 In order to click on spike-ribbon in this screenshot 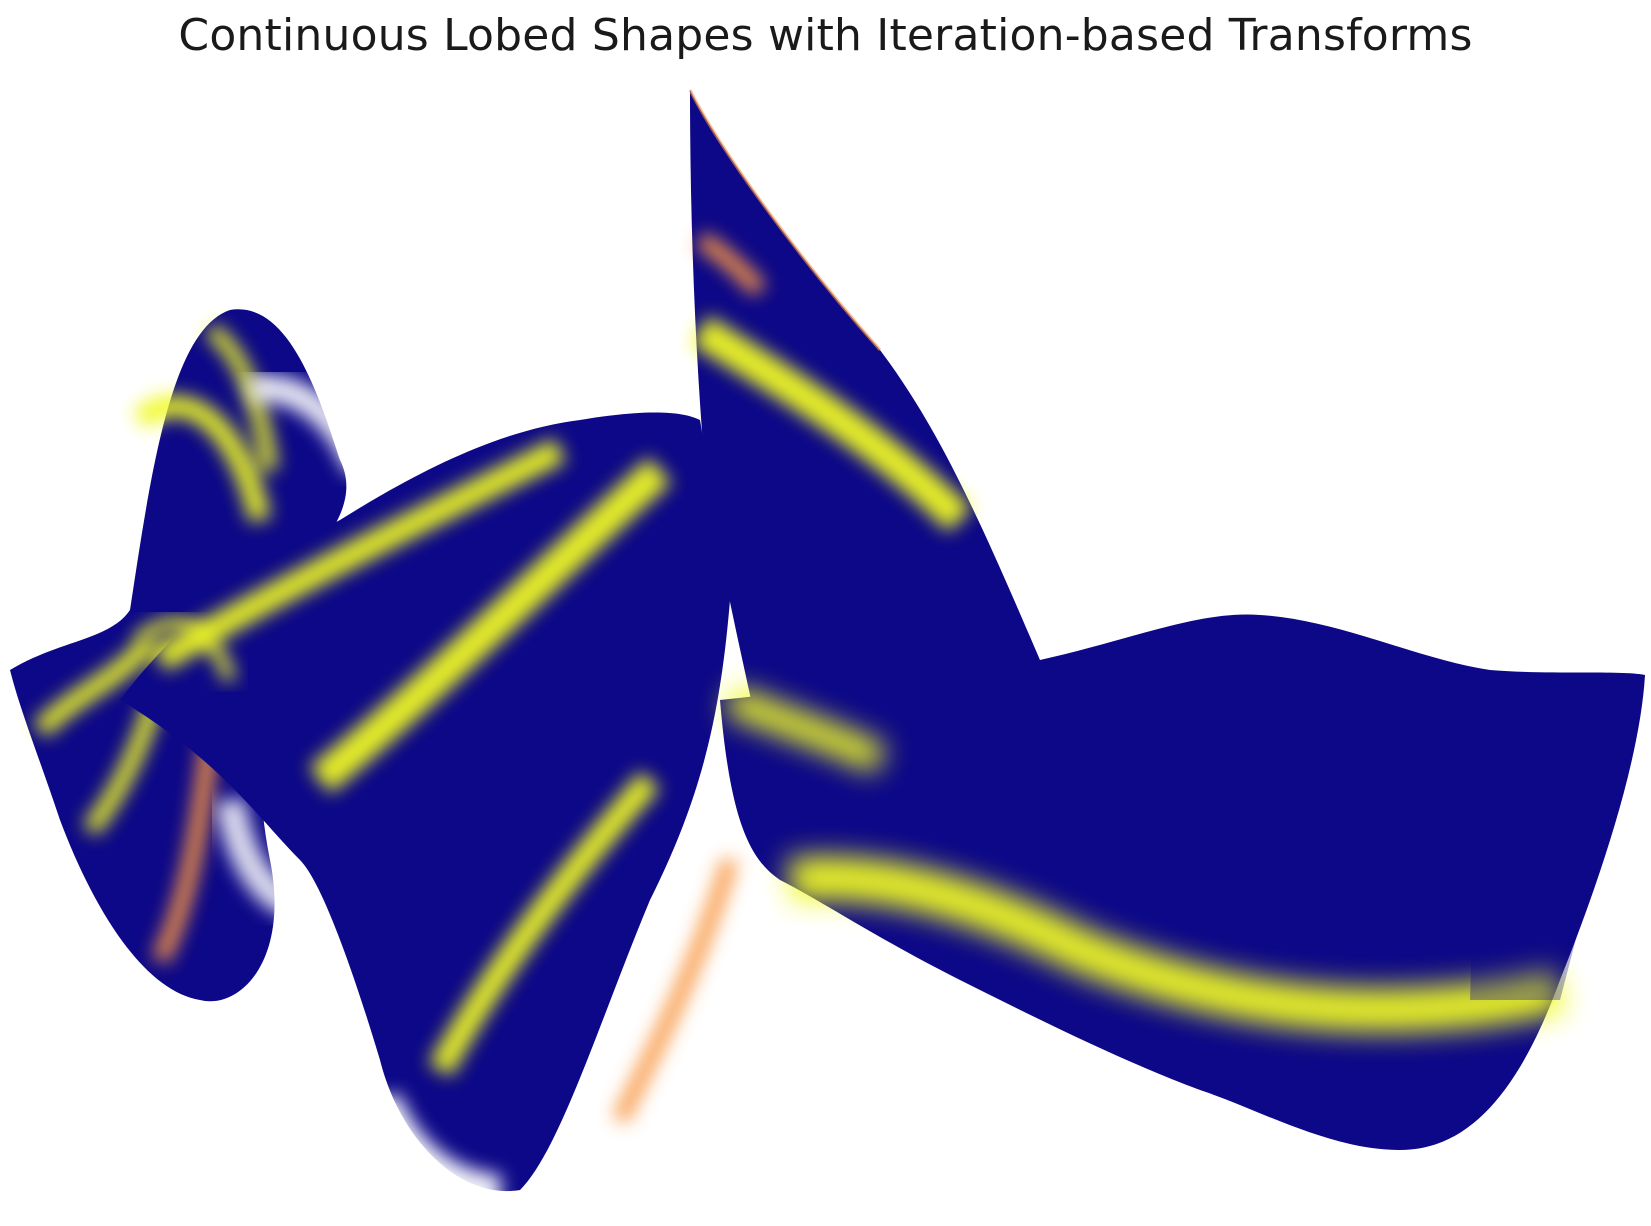, I will do `click(864, 414)`.